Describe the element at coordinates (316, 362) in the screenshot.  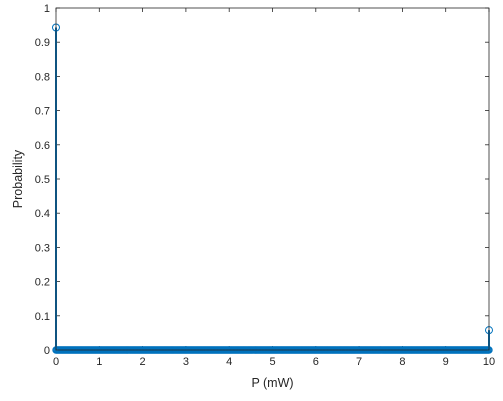
I see `x-tick-label: 6` at that location.